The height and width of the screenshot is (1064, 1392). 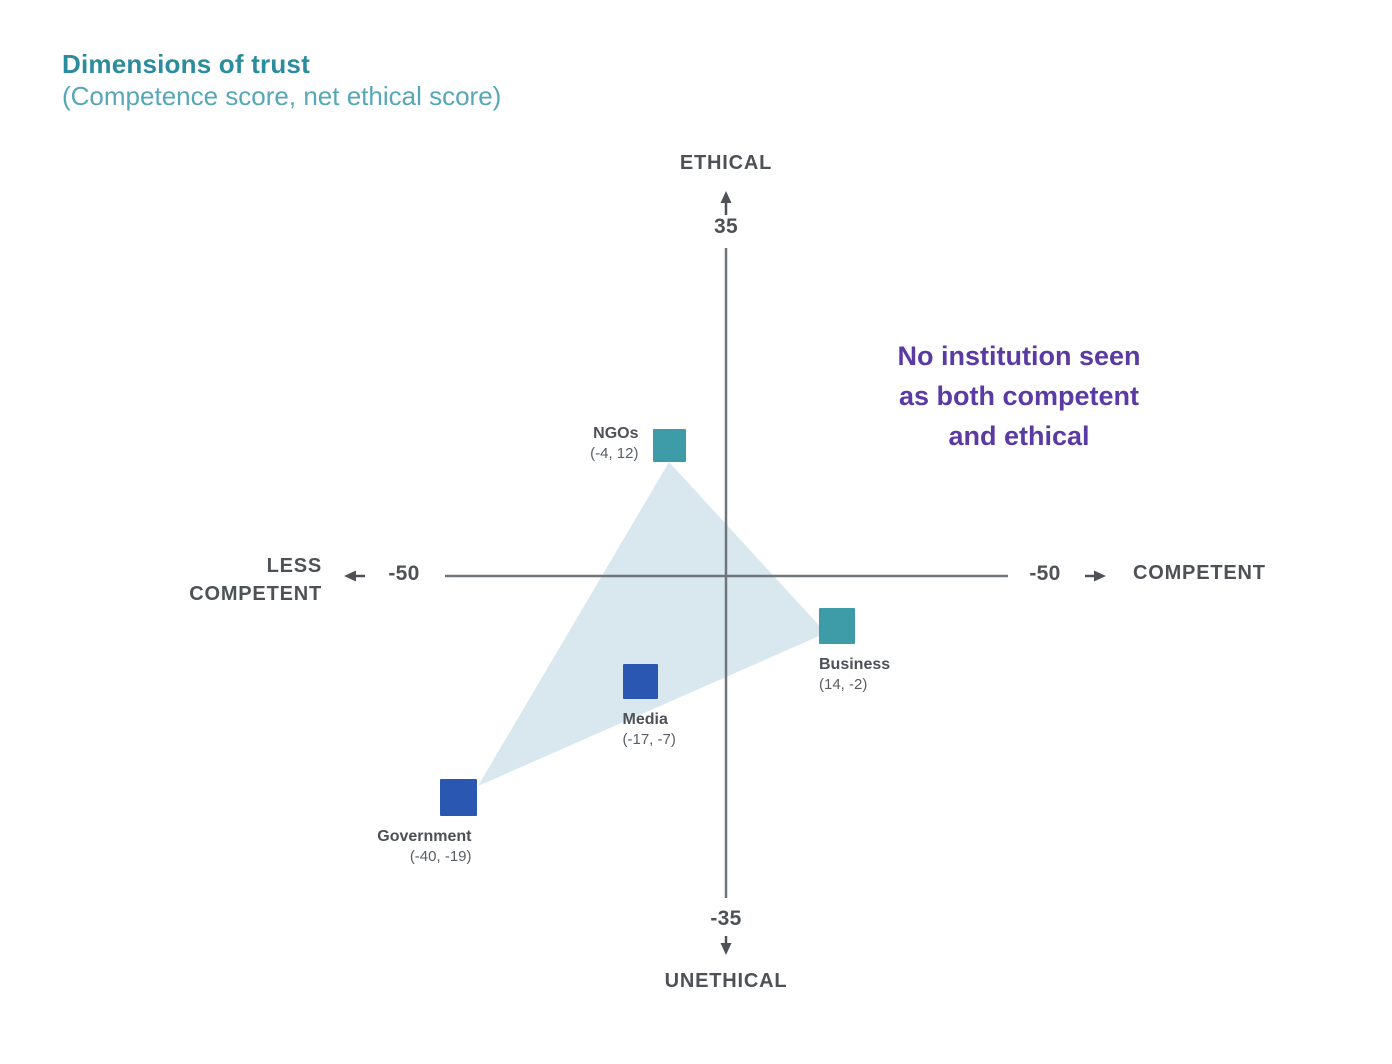 I want to click on annotation-line: as both competent, so click(x=1019, y=396).